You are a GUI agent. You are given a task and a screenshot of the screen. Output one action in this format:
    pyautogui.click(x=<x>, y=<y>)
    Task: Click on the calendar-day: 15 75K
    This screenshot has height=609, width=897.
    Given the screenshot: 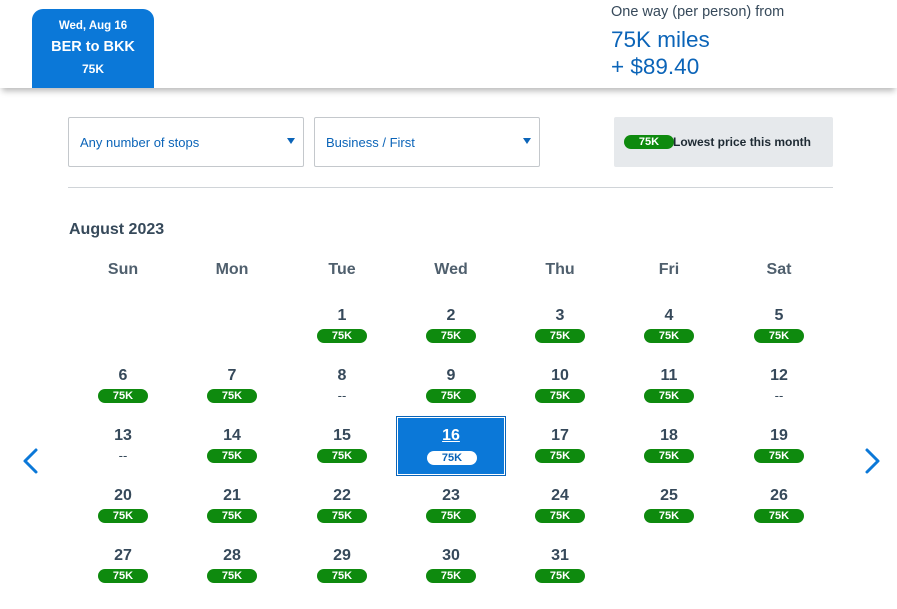 What is the action you would take?
    pyautogui.click(x=342, y=446)
    